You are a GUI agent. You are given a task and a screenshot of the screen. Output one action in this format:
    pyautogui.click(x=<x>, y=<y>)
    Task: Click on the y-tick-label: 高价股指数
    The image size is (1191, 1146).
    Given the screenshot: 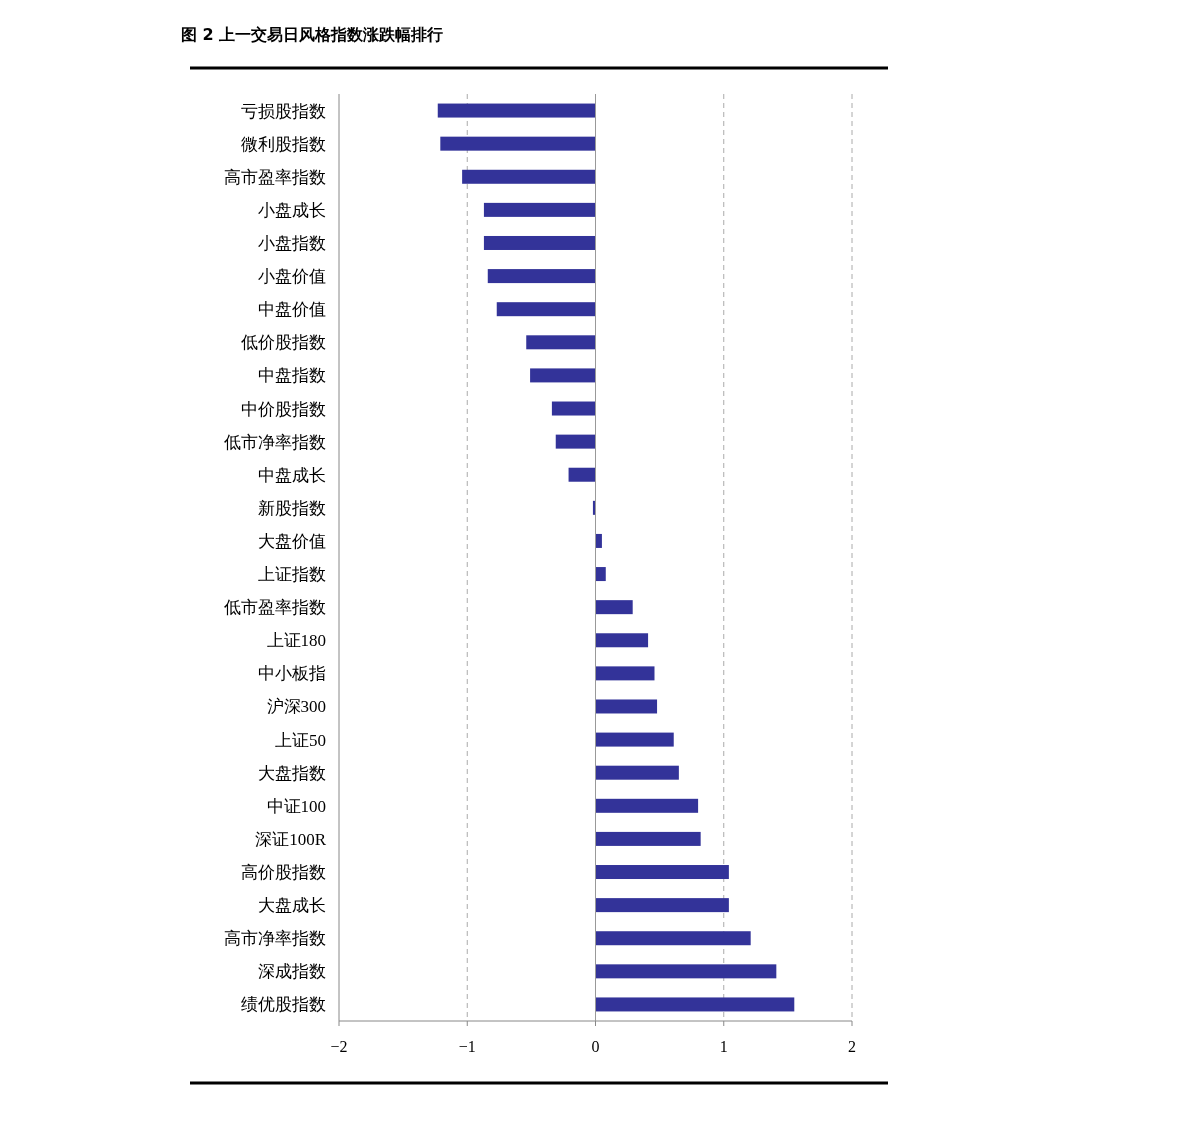 What is the action you would take?
    pyautogui.click(x=283, y=873)
    